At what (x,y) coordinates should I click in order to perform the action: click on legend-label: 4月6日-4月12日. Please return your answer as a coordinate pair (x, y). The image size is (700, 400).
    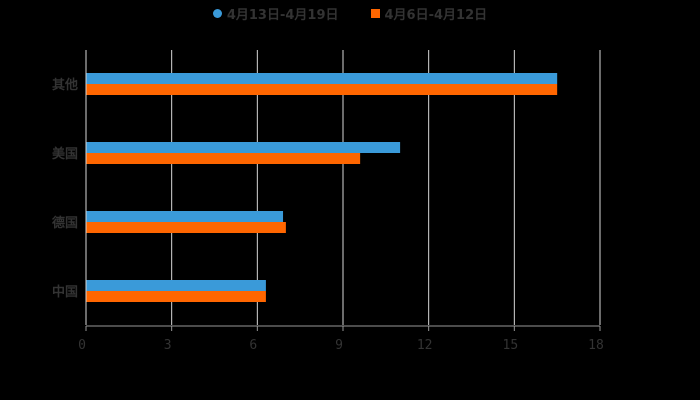
    Looking at the image, I should click on (436, 15).